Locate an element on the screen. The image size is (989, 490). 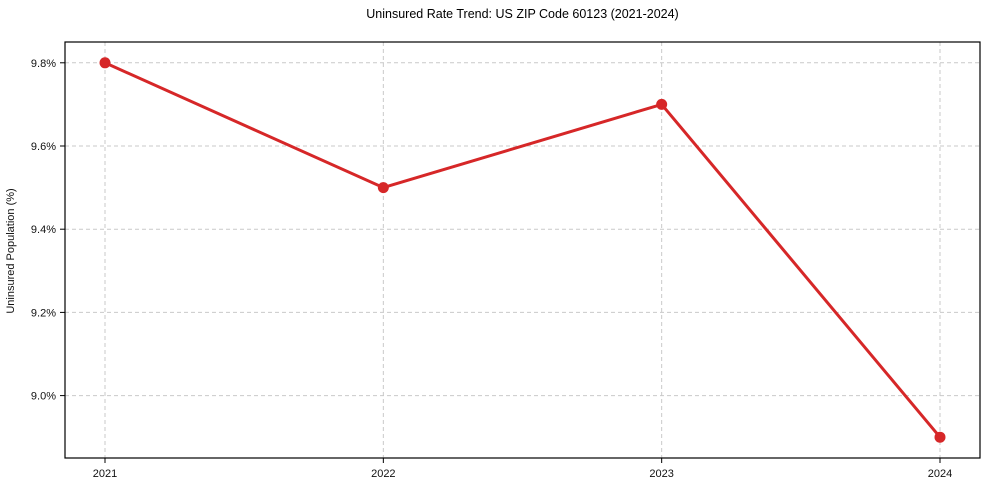
y-tick-label: 9.0% is located at coordinates (43, 397).